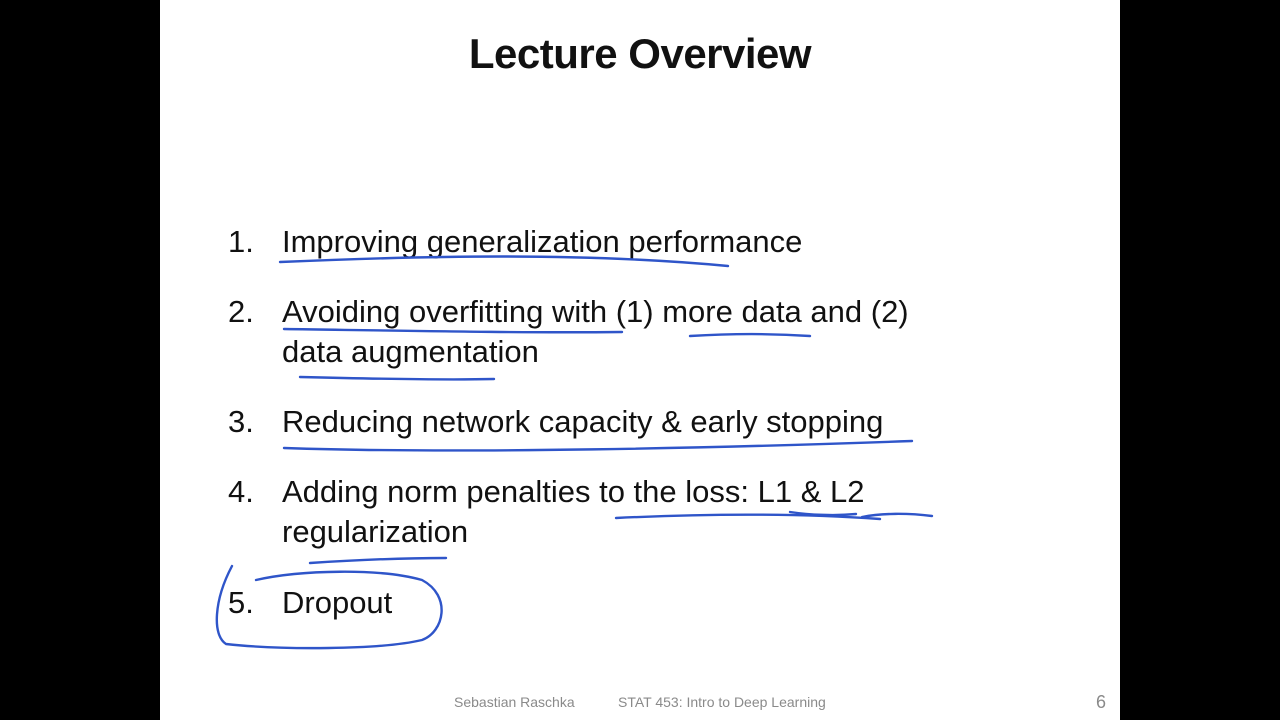  I want to click on item-text: Improving generalization performance, so click(542, 241).